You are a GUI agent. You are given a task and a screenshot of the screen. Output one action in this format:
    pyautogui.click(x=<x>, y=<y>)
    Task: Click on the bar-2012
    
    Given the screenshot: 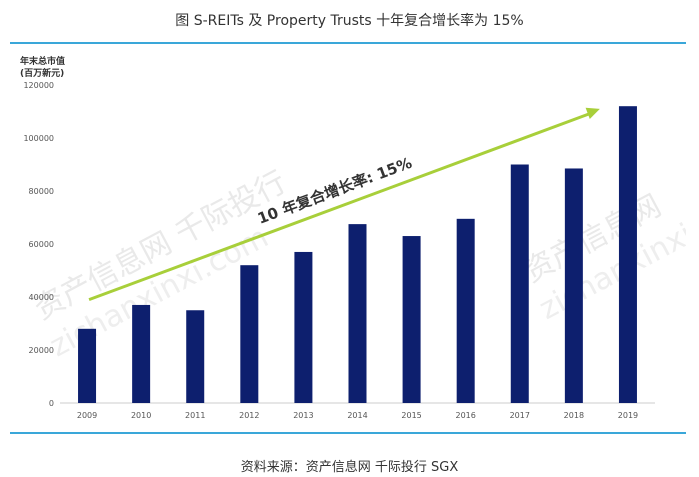 What is the action you would take?
    pyautogui.click(x=249, y=334)
    